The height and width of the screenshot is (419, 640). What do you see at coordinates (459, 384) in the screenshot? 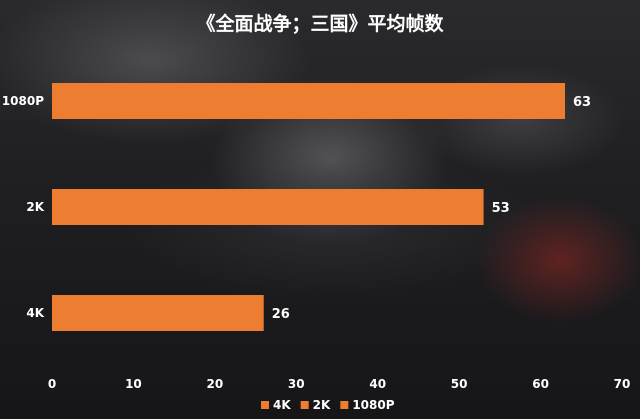
I see `x-tick-label: 50` at bounding box center [459, 384].